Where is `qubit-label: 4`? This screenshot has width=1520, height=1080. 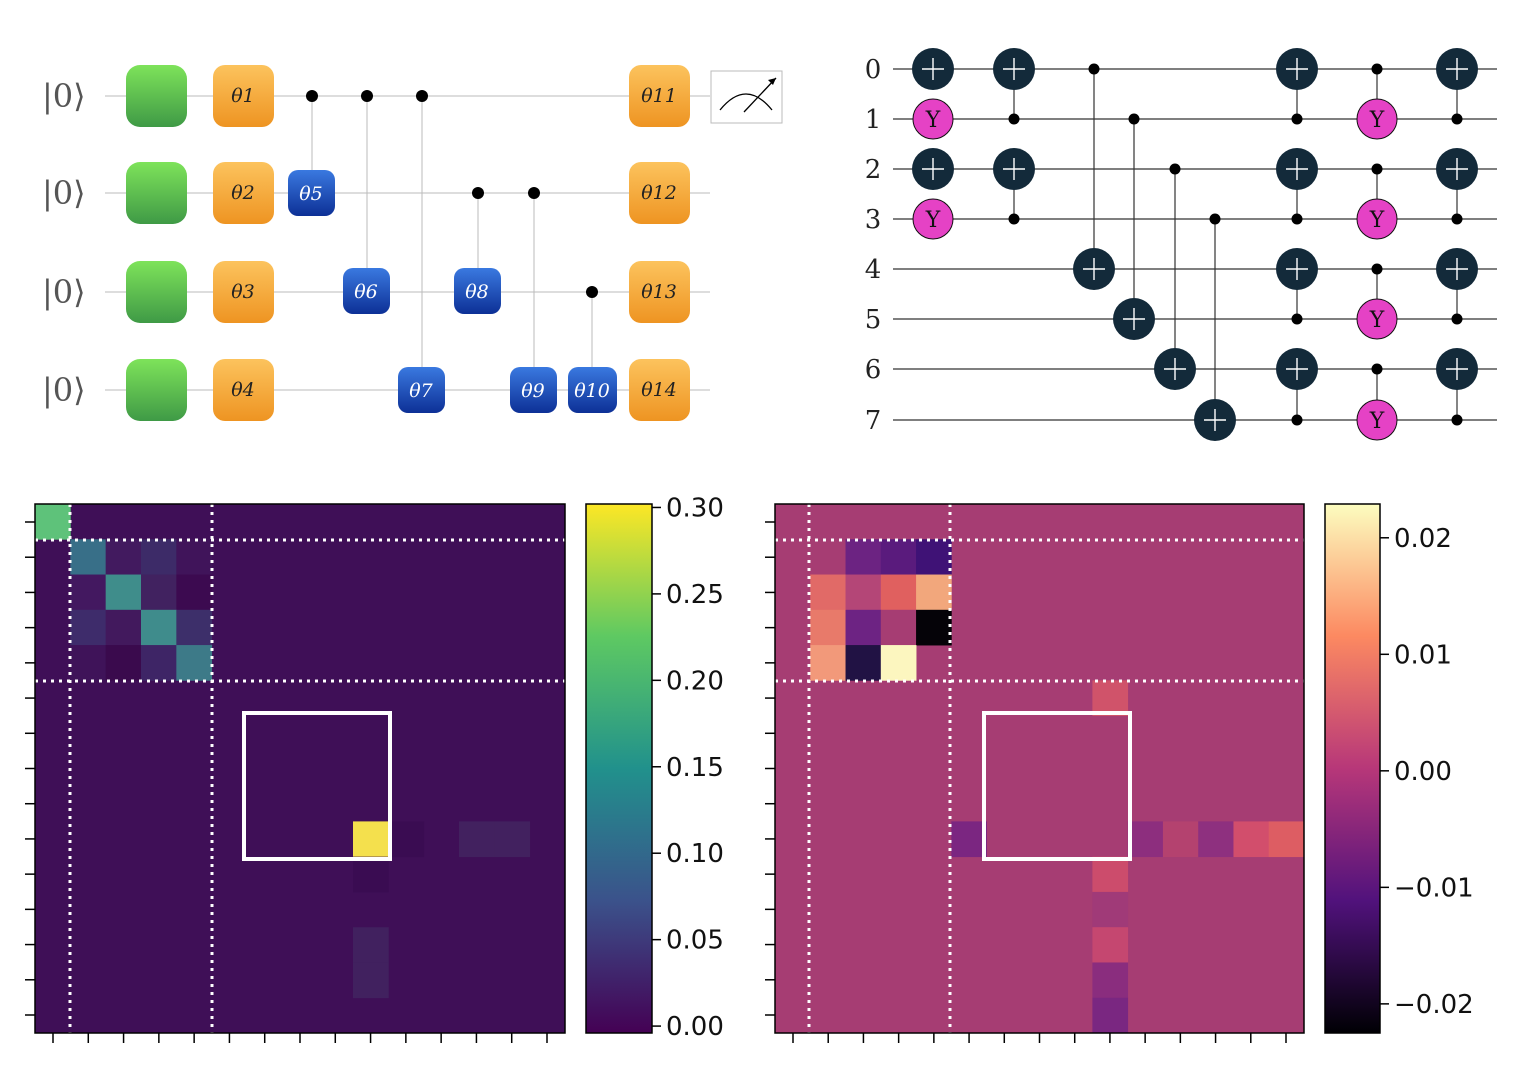 qubit-label: 4 is located at coordinates (873, 270).